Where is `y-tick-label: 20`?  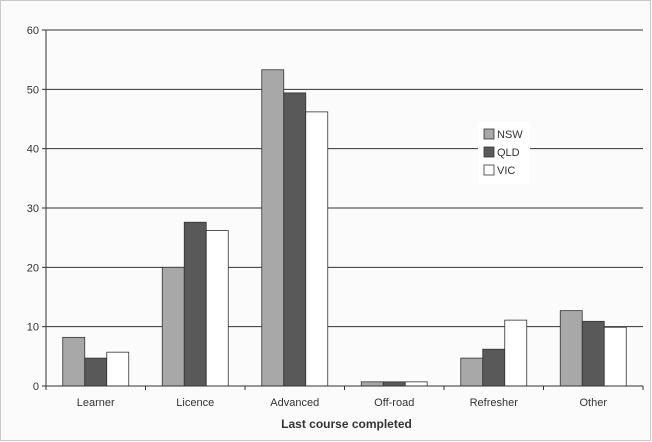
y-tick-label: 20 is located at coordinates (33, 268).